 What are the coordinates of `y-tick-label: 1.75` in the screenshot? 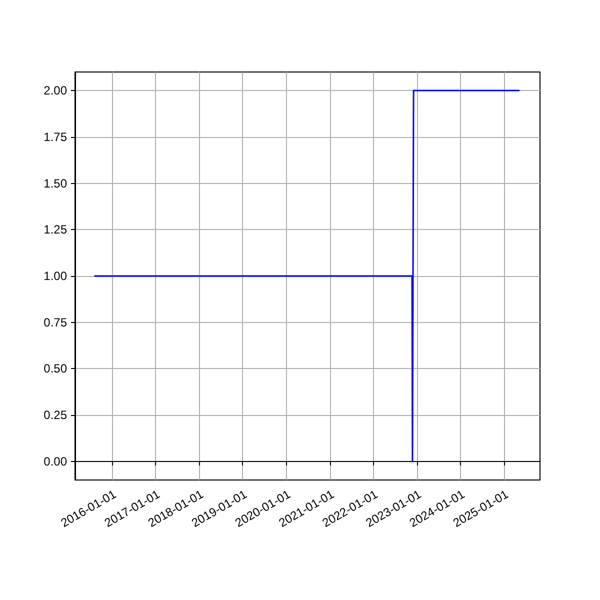 It's located at (56, 137).